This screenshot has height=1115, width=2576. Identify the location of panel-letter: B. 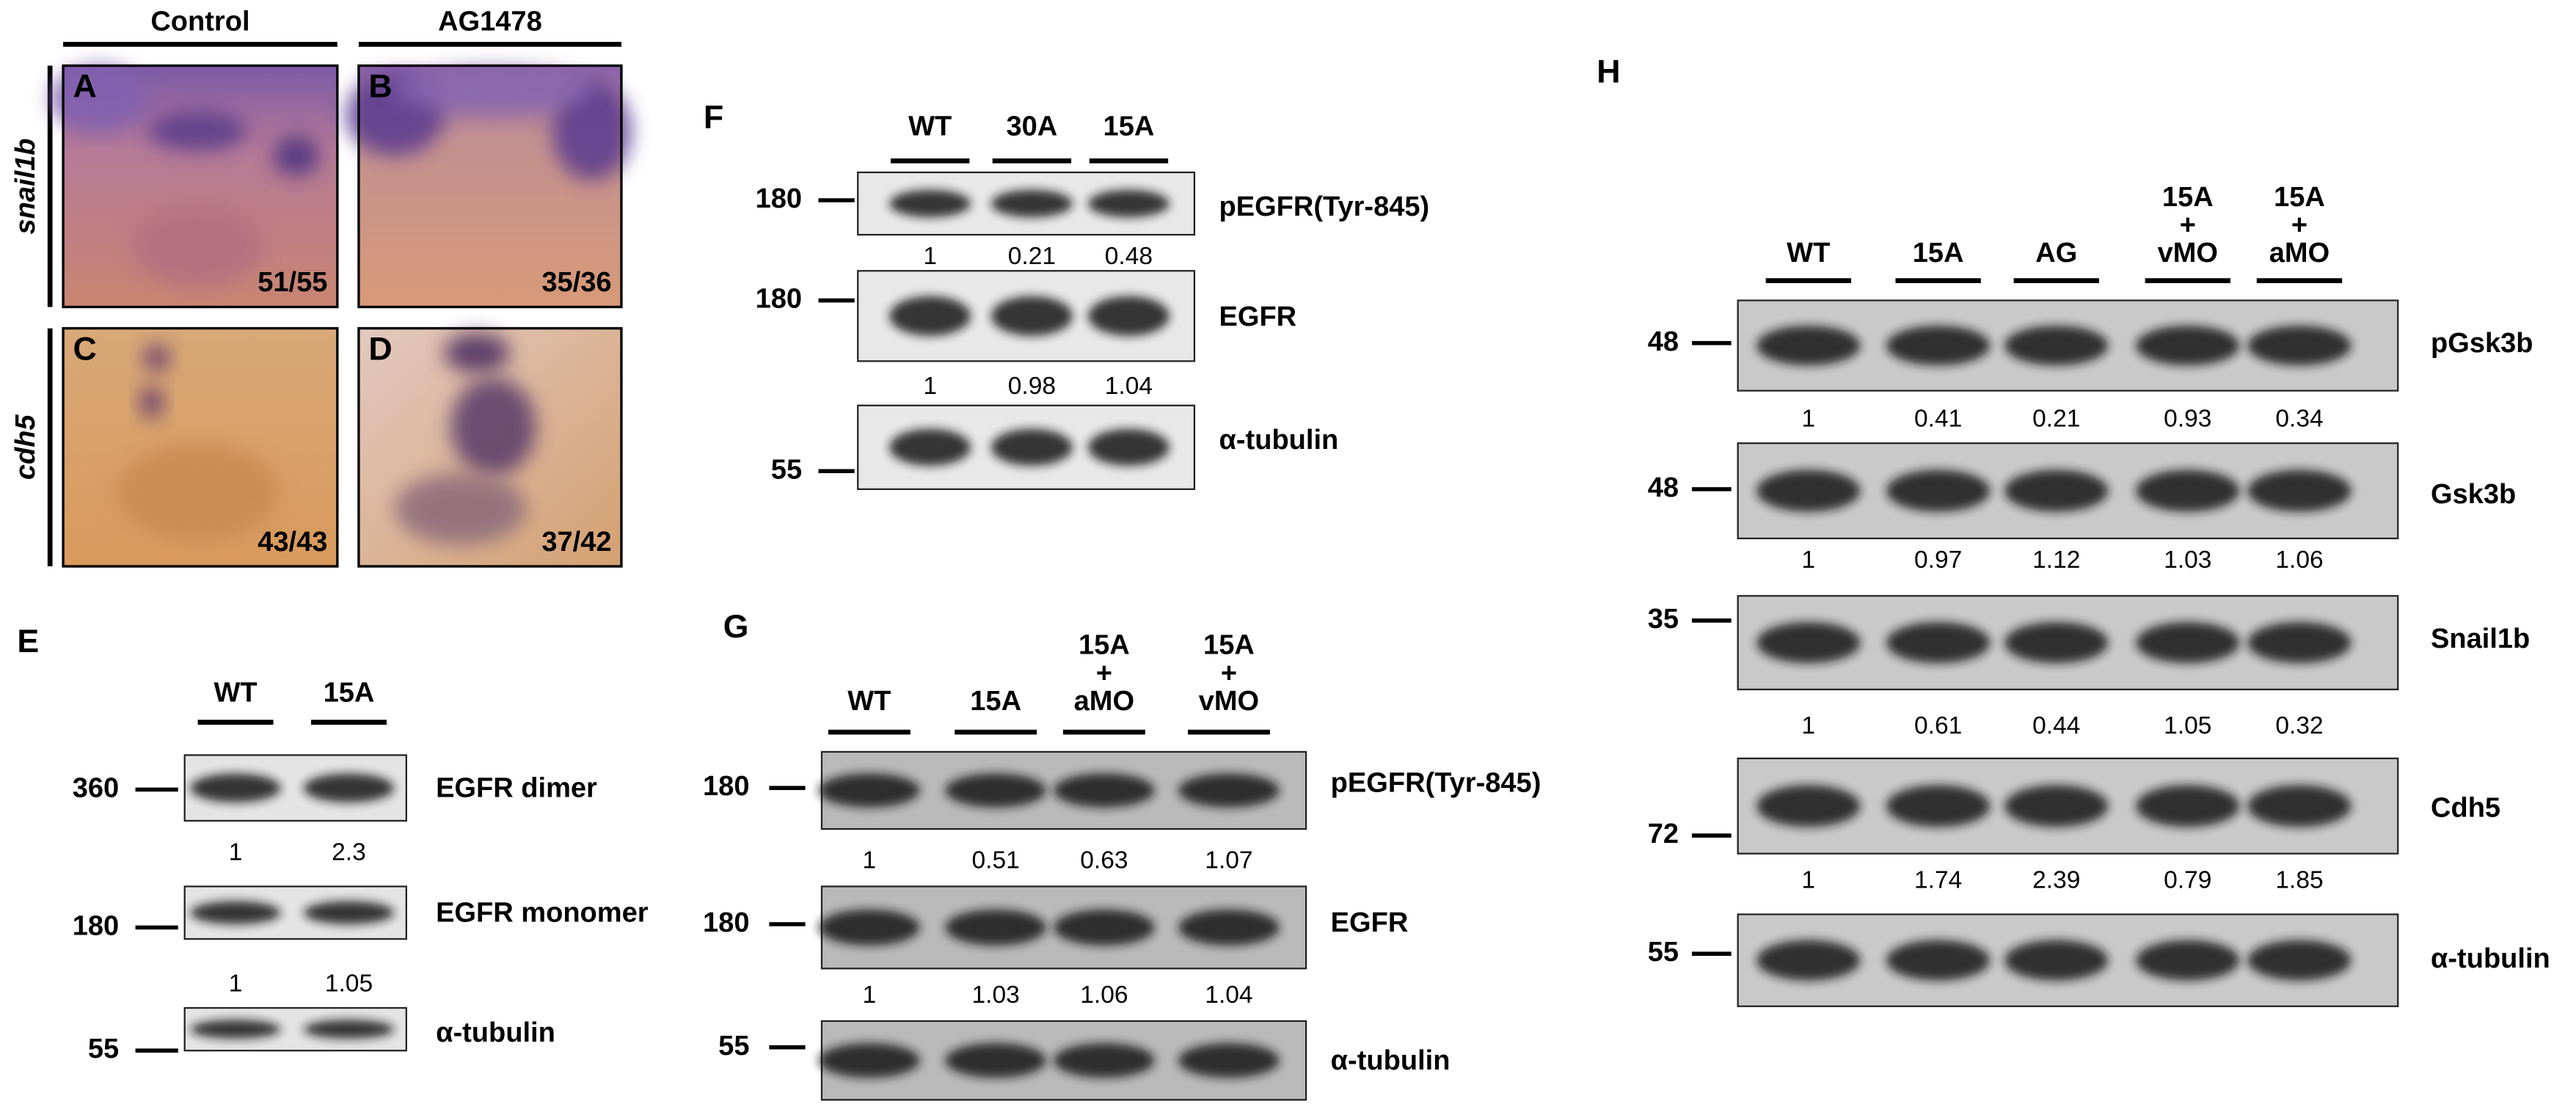
(380, 86).